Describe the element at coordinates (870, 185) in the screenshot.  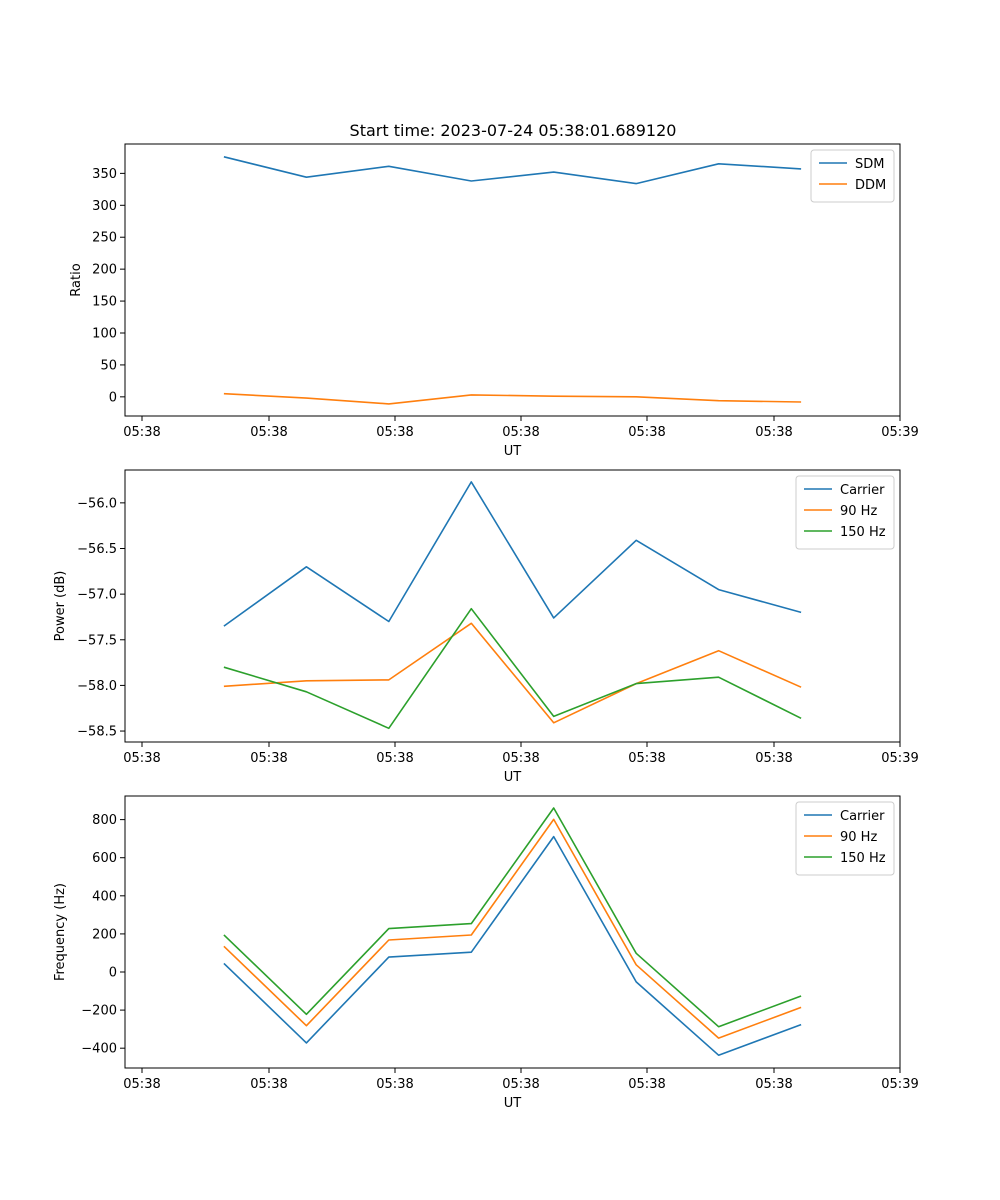
I see `legend-label: DDM` at that location.